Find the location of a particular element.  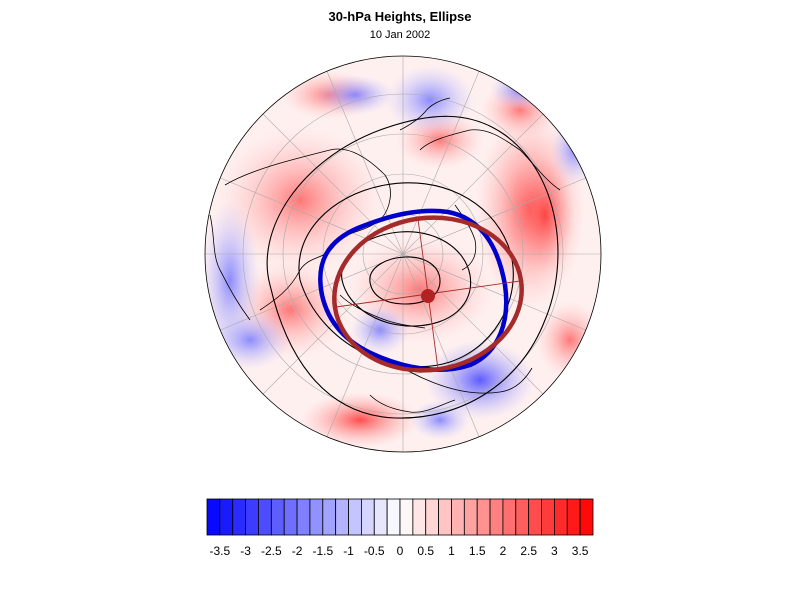

colorbar-tick-label: -2 is located at coordinates (297, 551).